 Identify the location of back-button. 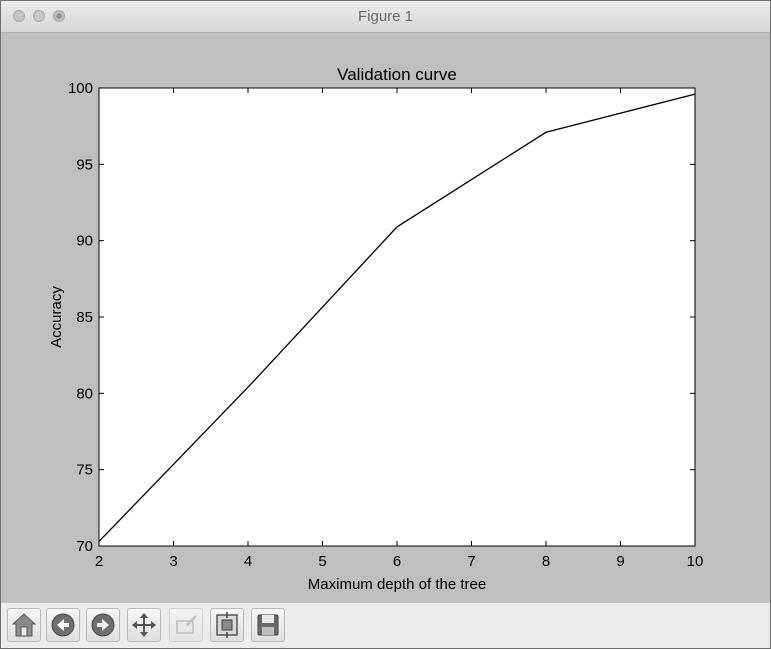
(63, 625).